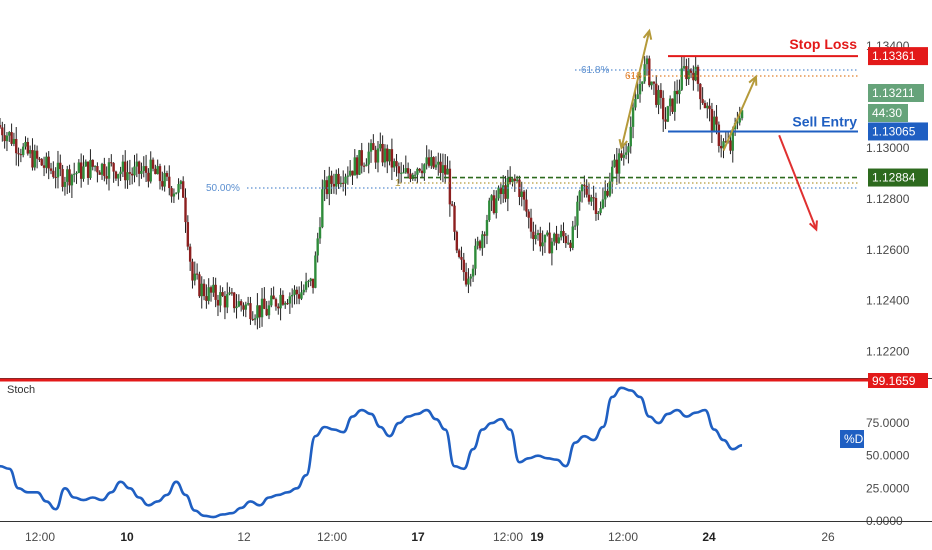  Describe the element at coordinates (888, 456) in the screenshot. I see `stoch-tick-label: 50.0000` at that location.